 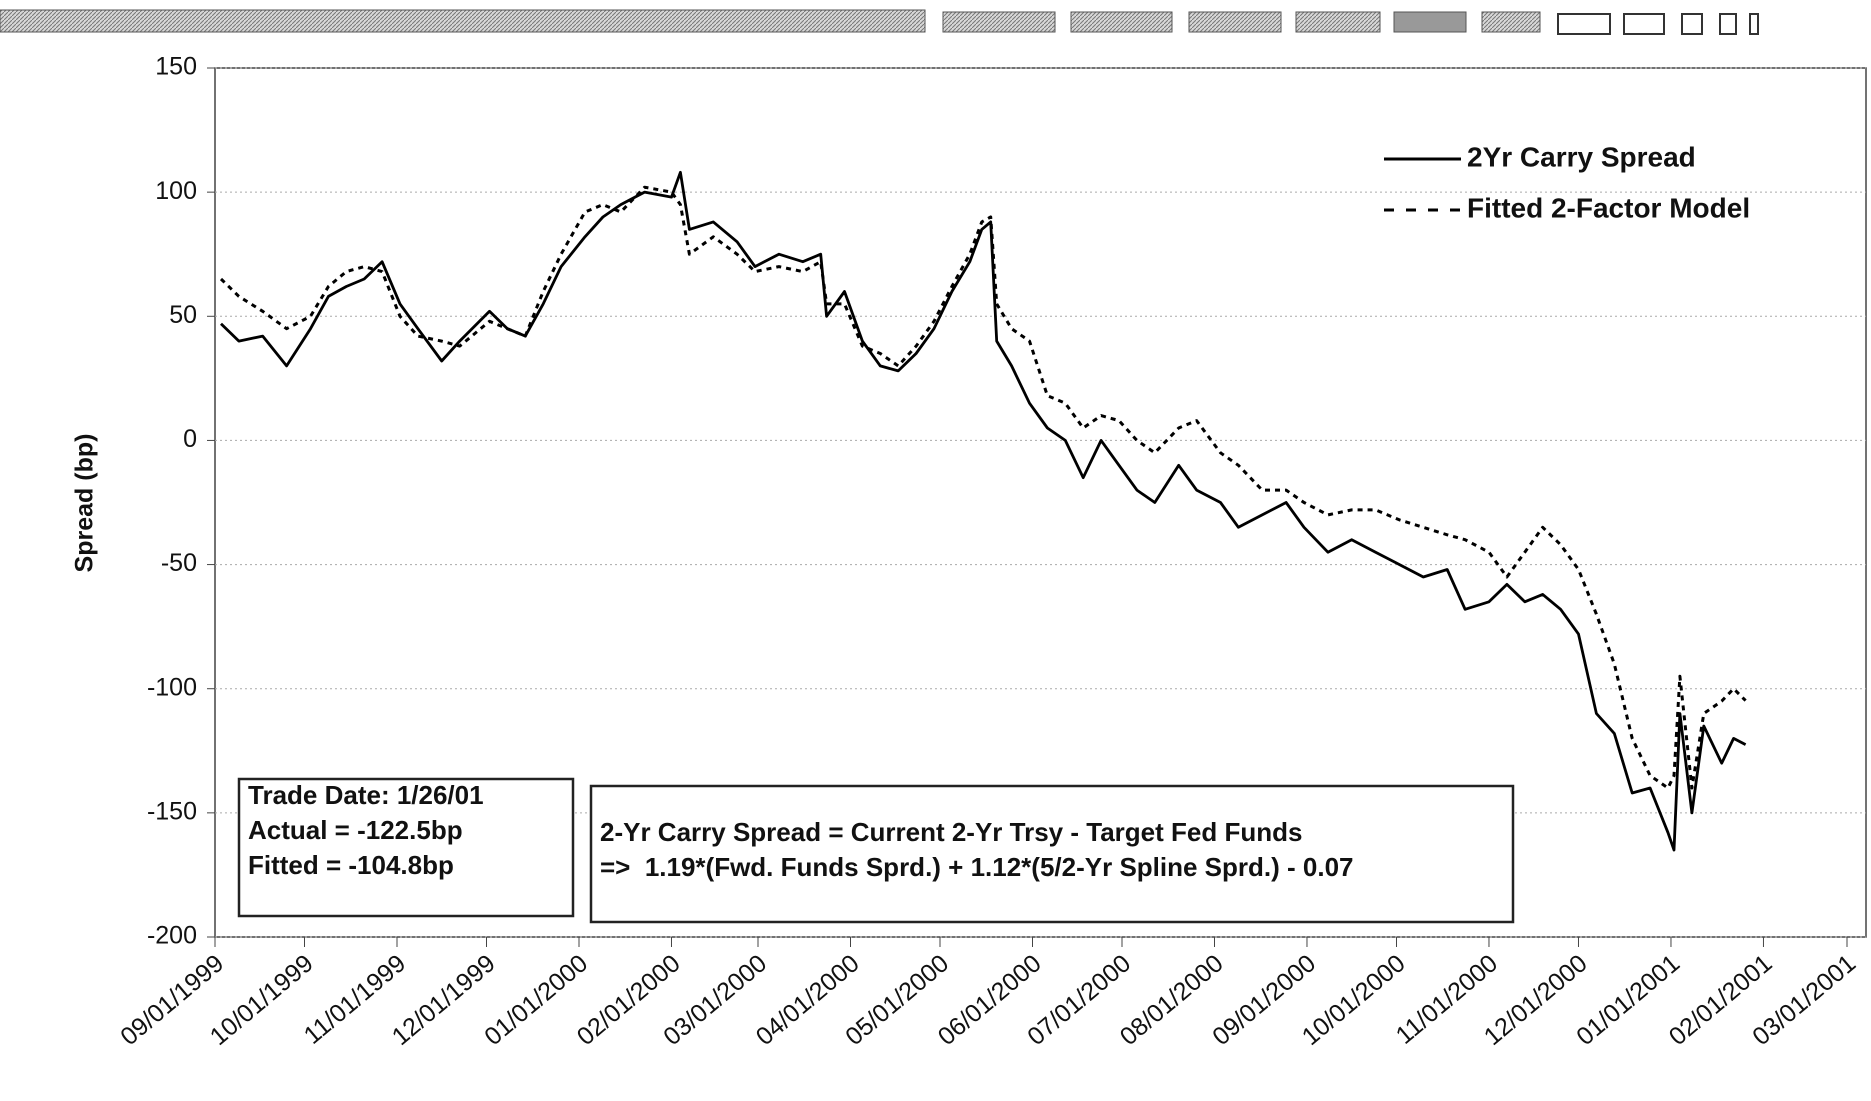 I want to click on y-tick-label: 0, so click(x=190, y=439).